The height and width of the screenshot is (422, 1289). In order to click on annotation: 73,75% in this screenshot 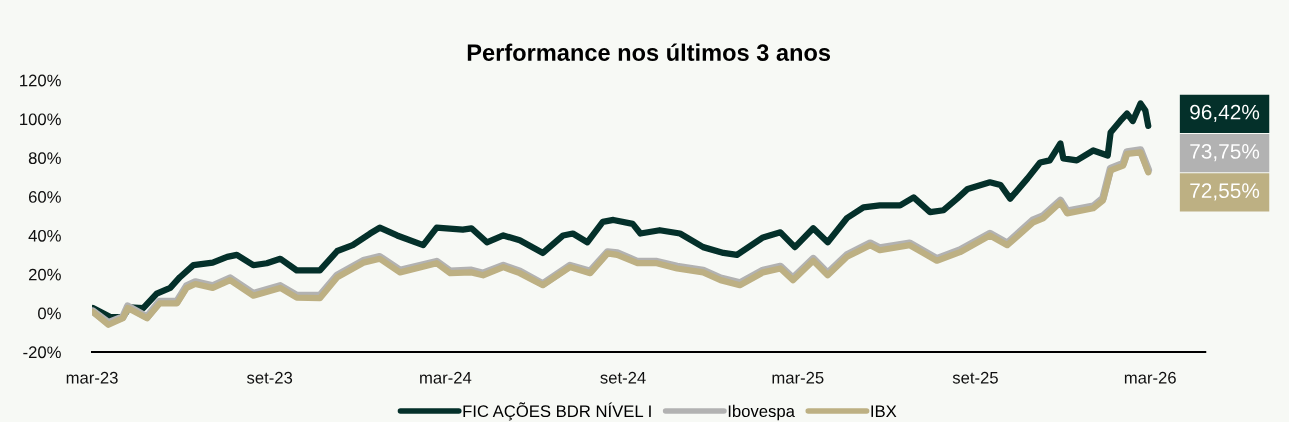, I will do `click(1225, 153)`.